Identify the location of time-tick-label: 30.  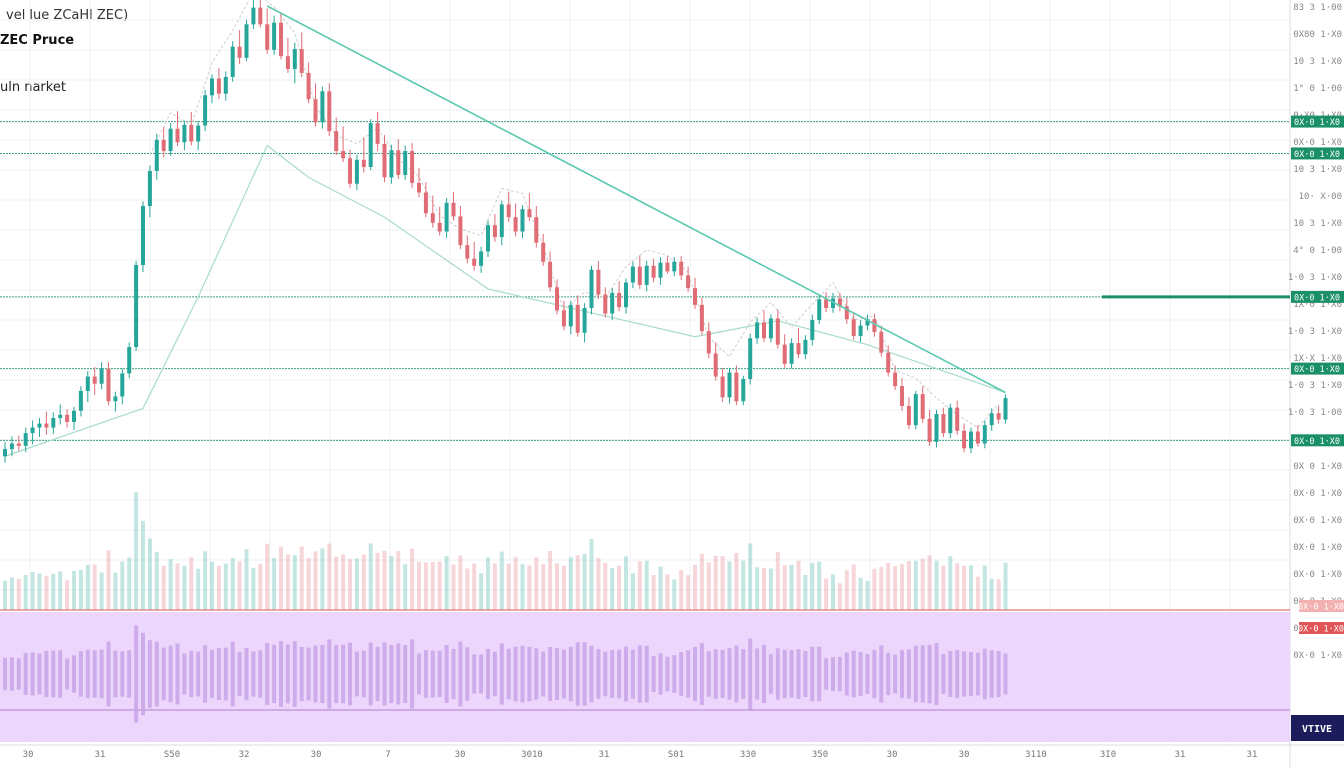
(316, 755).